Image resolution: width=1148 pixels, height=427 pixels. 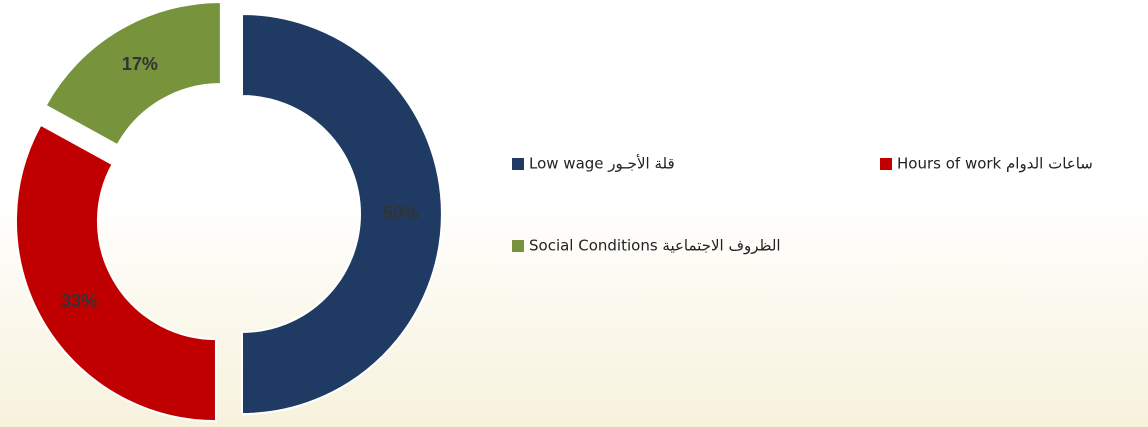 What do you see at coordinates (140, 64) in the screenshot?
I see `data-label: 17%` at bounding box center [140, 64].